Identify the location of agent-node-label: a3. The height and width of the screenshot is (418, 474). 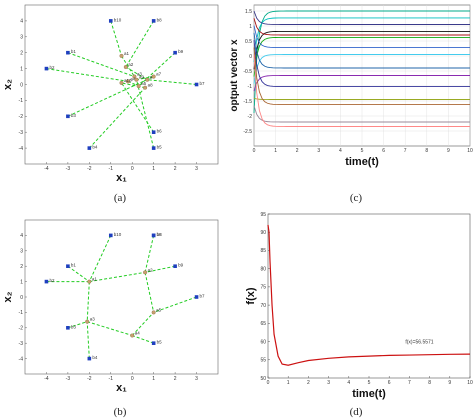
(140, 74).